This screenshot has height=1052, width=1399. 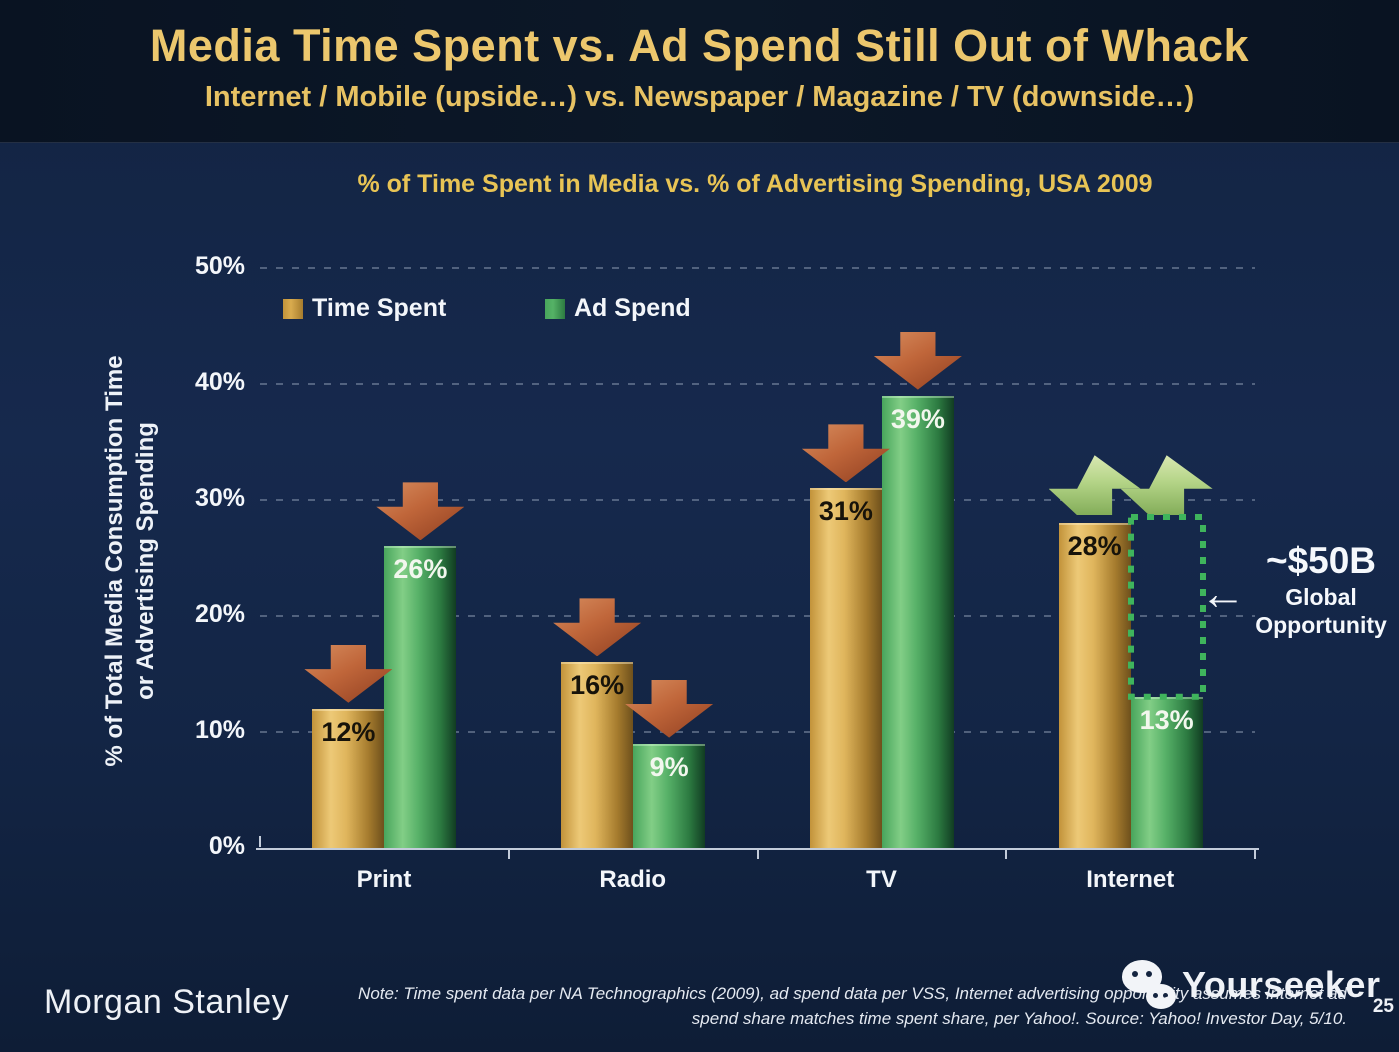 I want to click on legend-item-time-spent: Time Spent, so click(x=364, y=308).